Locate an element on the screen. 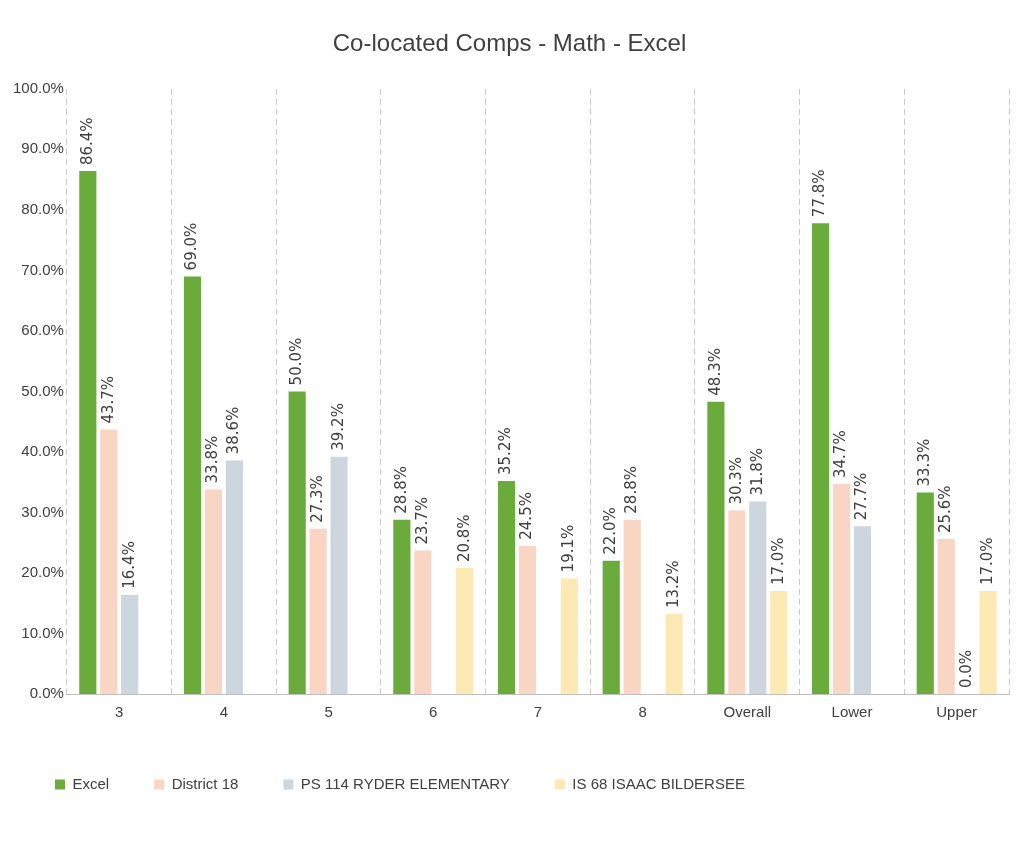 The width and height of the screenshot is (1029, 842). x-tick-label: Upper is located at coordinates (957, 712).